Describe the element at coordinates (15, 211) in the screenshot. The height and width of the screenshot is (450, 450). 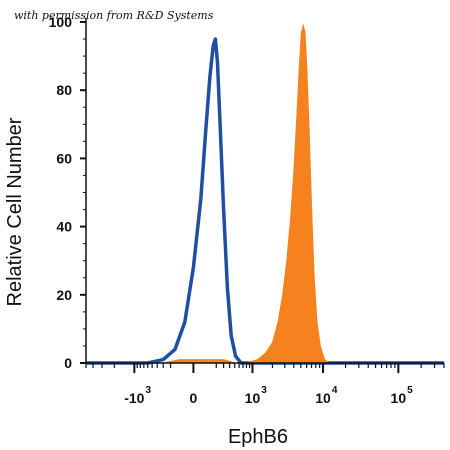
I see `y-axis-label: Relative Cell Number` at that location.